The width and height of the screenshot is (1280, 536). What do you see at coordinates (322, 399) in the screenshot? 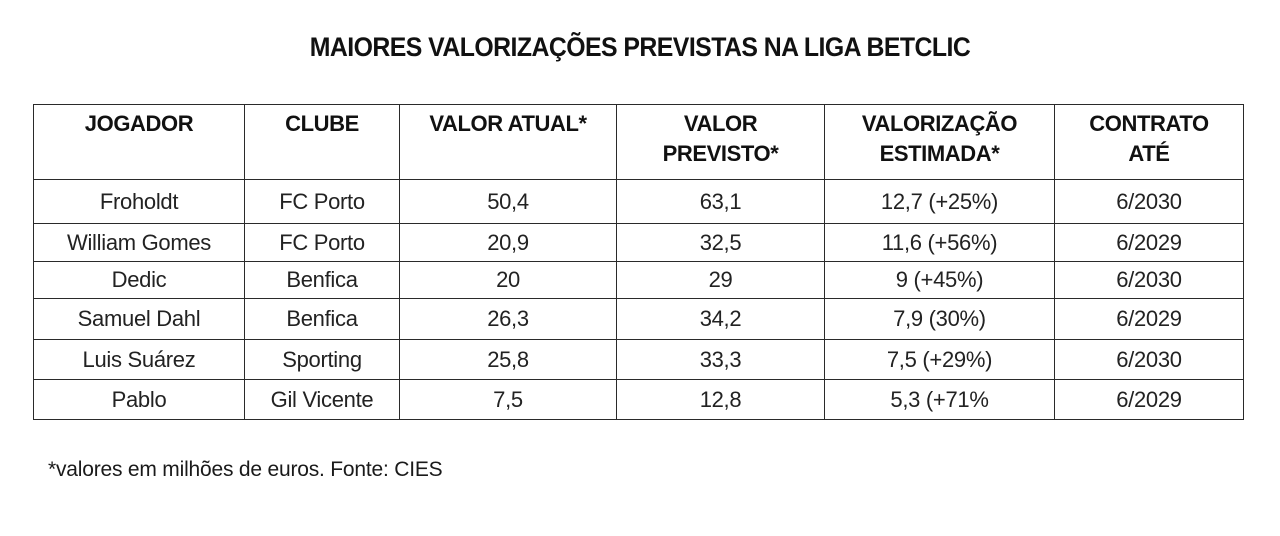
I see `cell-club: Gil Vicente` at bounding box center [322, 399].